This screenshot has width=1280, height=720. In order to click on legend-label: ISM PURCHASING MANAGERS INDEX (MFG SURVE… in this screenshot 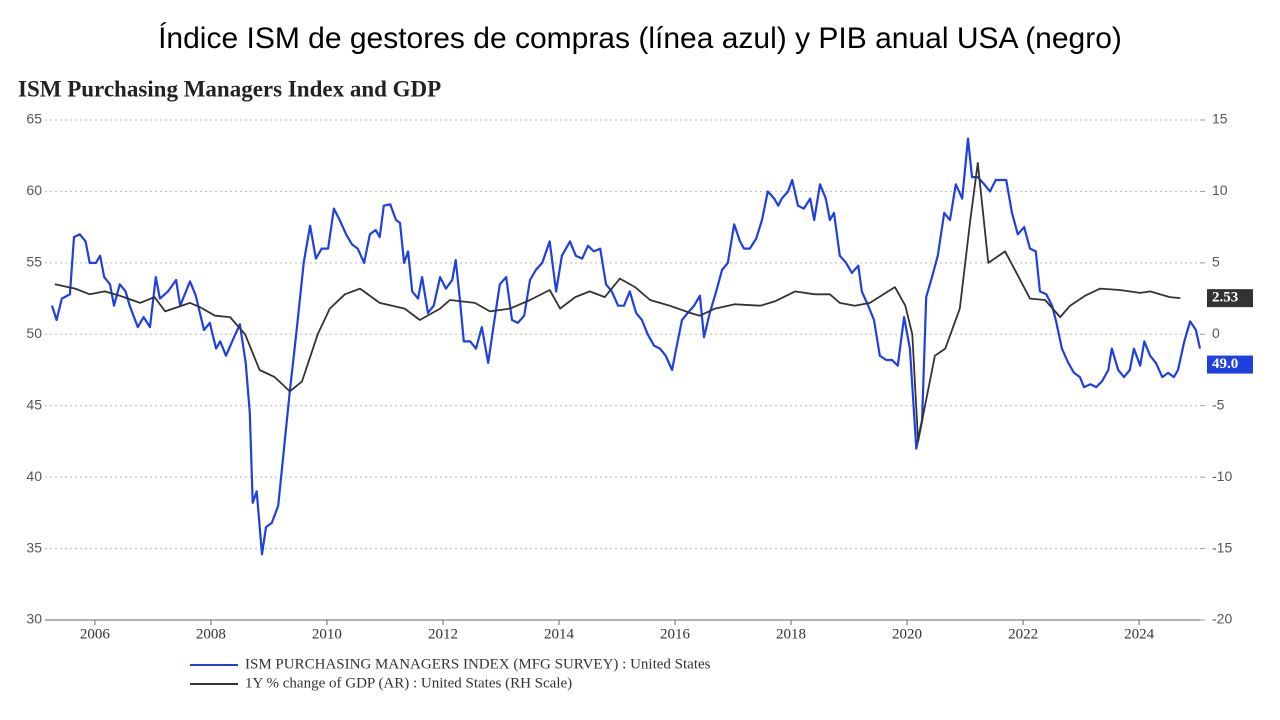, I will do `click(478, 664)`.